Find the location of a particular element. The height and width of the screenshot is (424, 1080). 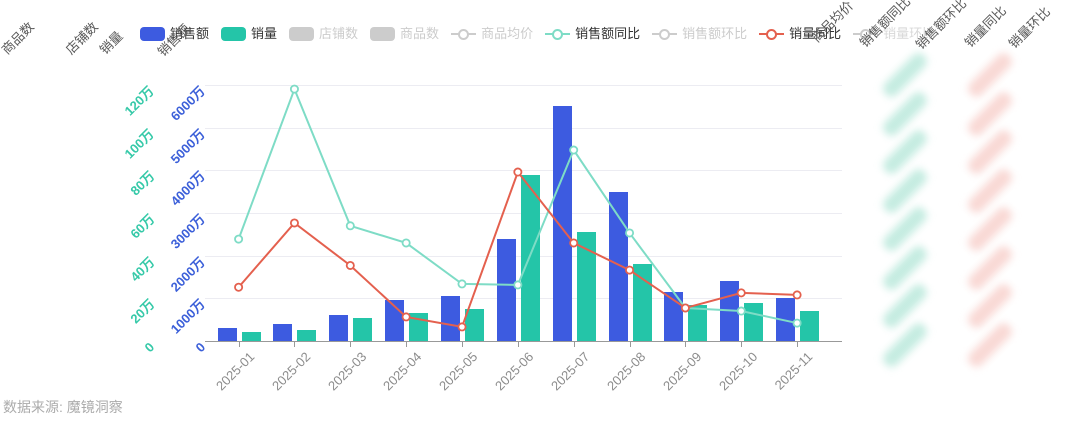

legend-item-label: 销售额环比 is located at coordinates (715, 33).